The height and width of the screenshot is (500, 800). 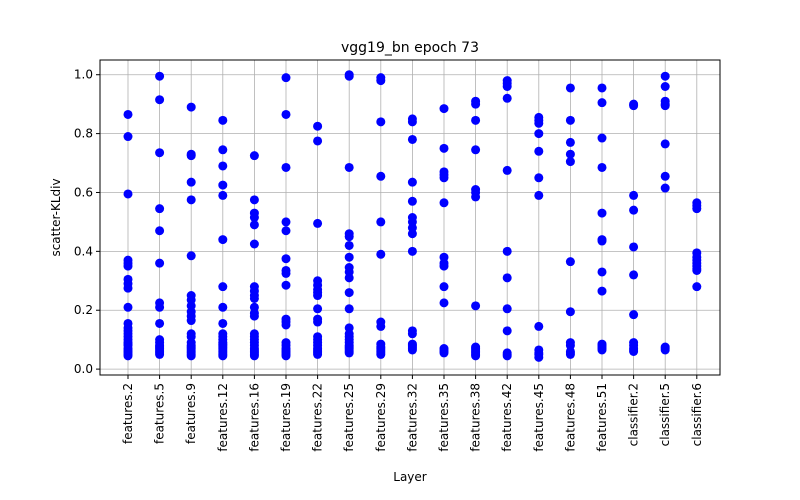 What do you see at coordinates (634, 414) in the screenshot?
I see `x-tick-label: classifier.2` at bounding box center [634, 414].